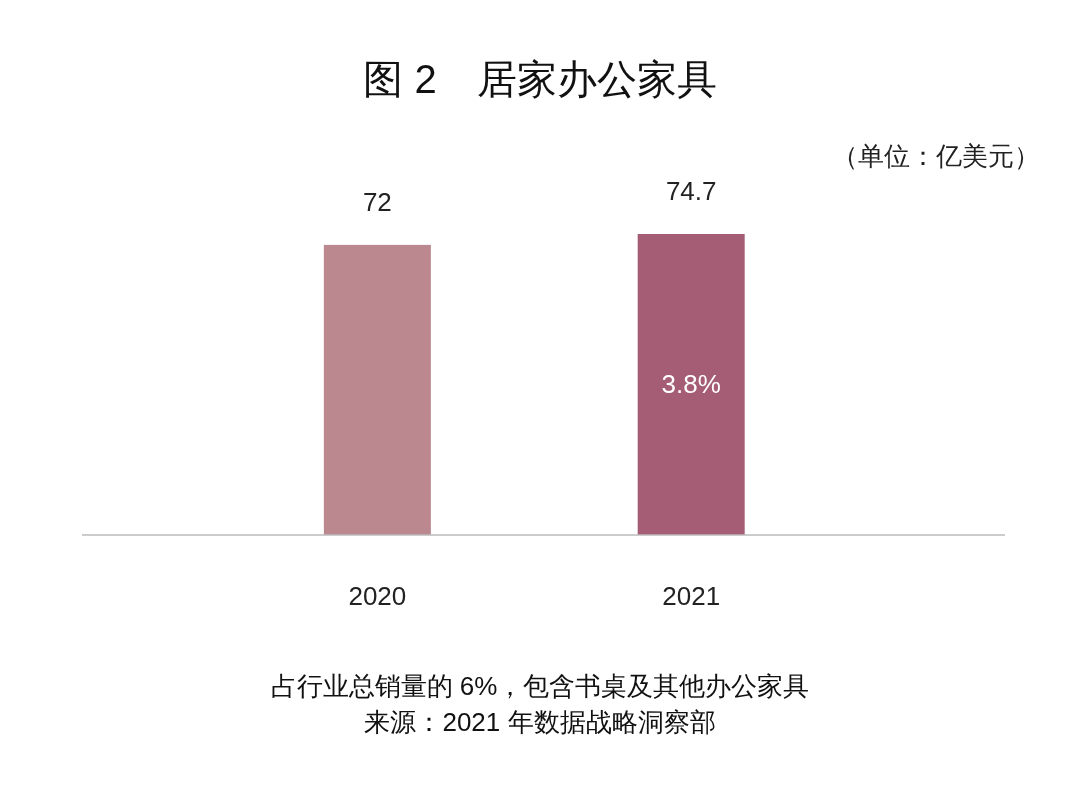 This screenshot has width=1080, height=801. Describe the element at coordinates (540, 686) in the screenshot. I see `annotation: 占行业总销量的 6%，包含书桌及其他办公家具` at that location.